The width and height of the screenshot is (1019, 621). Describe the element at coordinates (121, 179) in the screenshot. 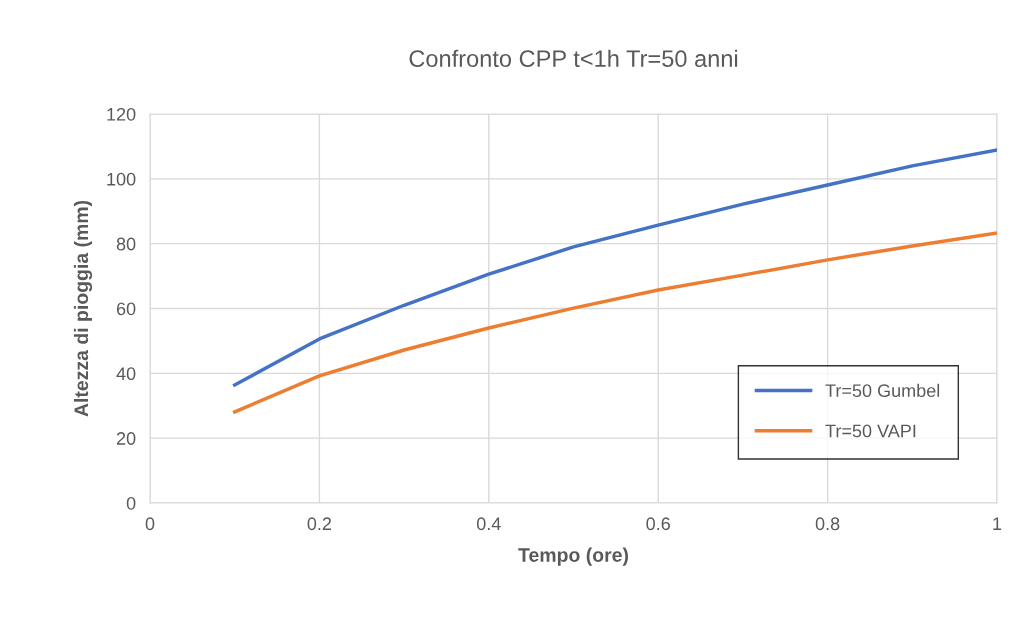

I see `y-tick-label: 100` at that location.